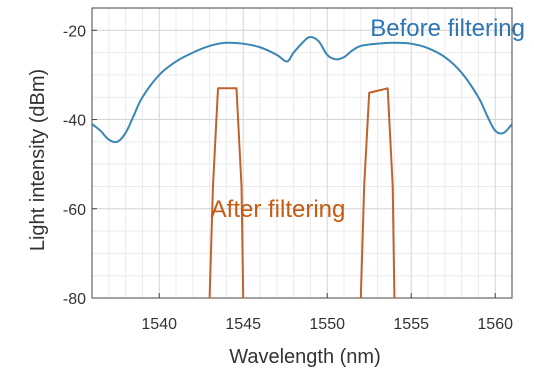 Image resolution: width=534 pixels, height=373 pixels. Describe the element at coordinates (278, 209) in the screenshot. I see `after-filtering-label: After filtering` at that location.